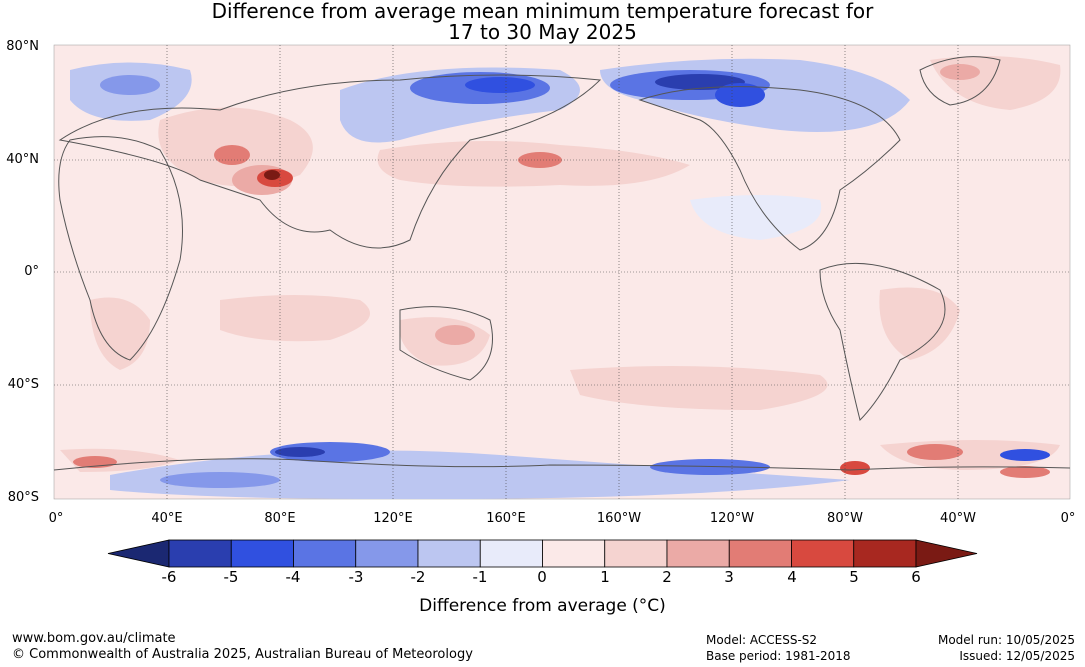  Describe the element at coordinates (1017, 656) in the screenshot. I see `footer-issued: Issued: 12/05/2025` at that location.